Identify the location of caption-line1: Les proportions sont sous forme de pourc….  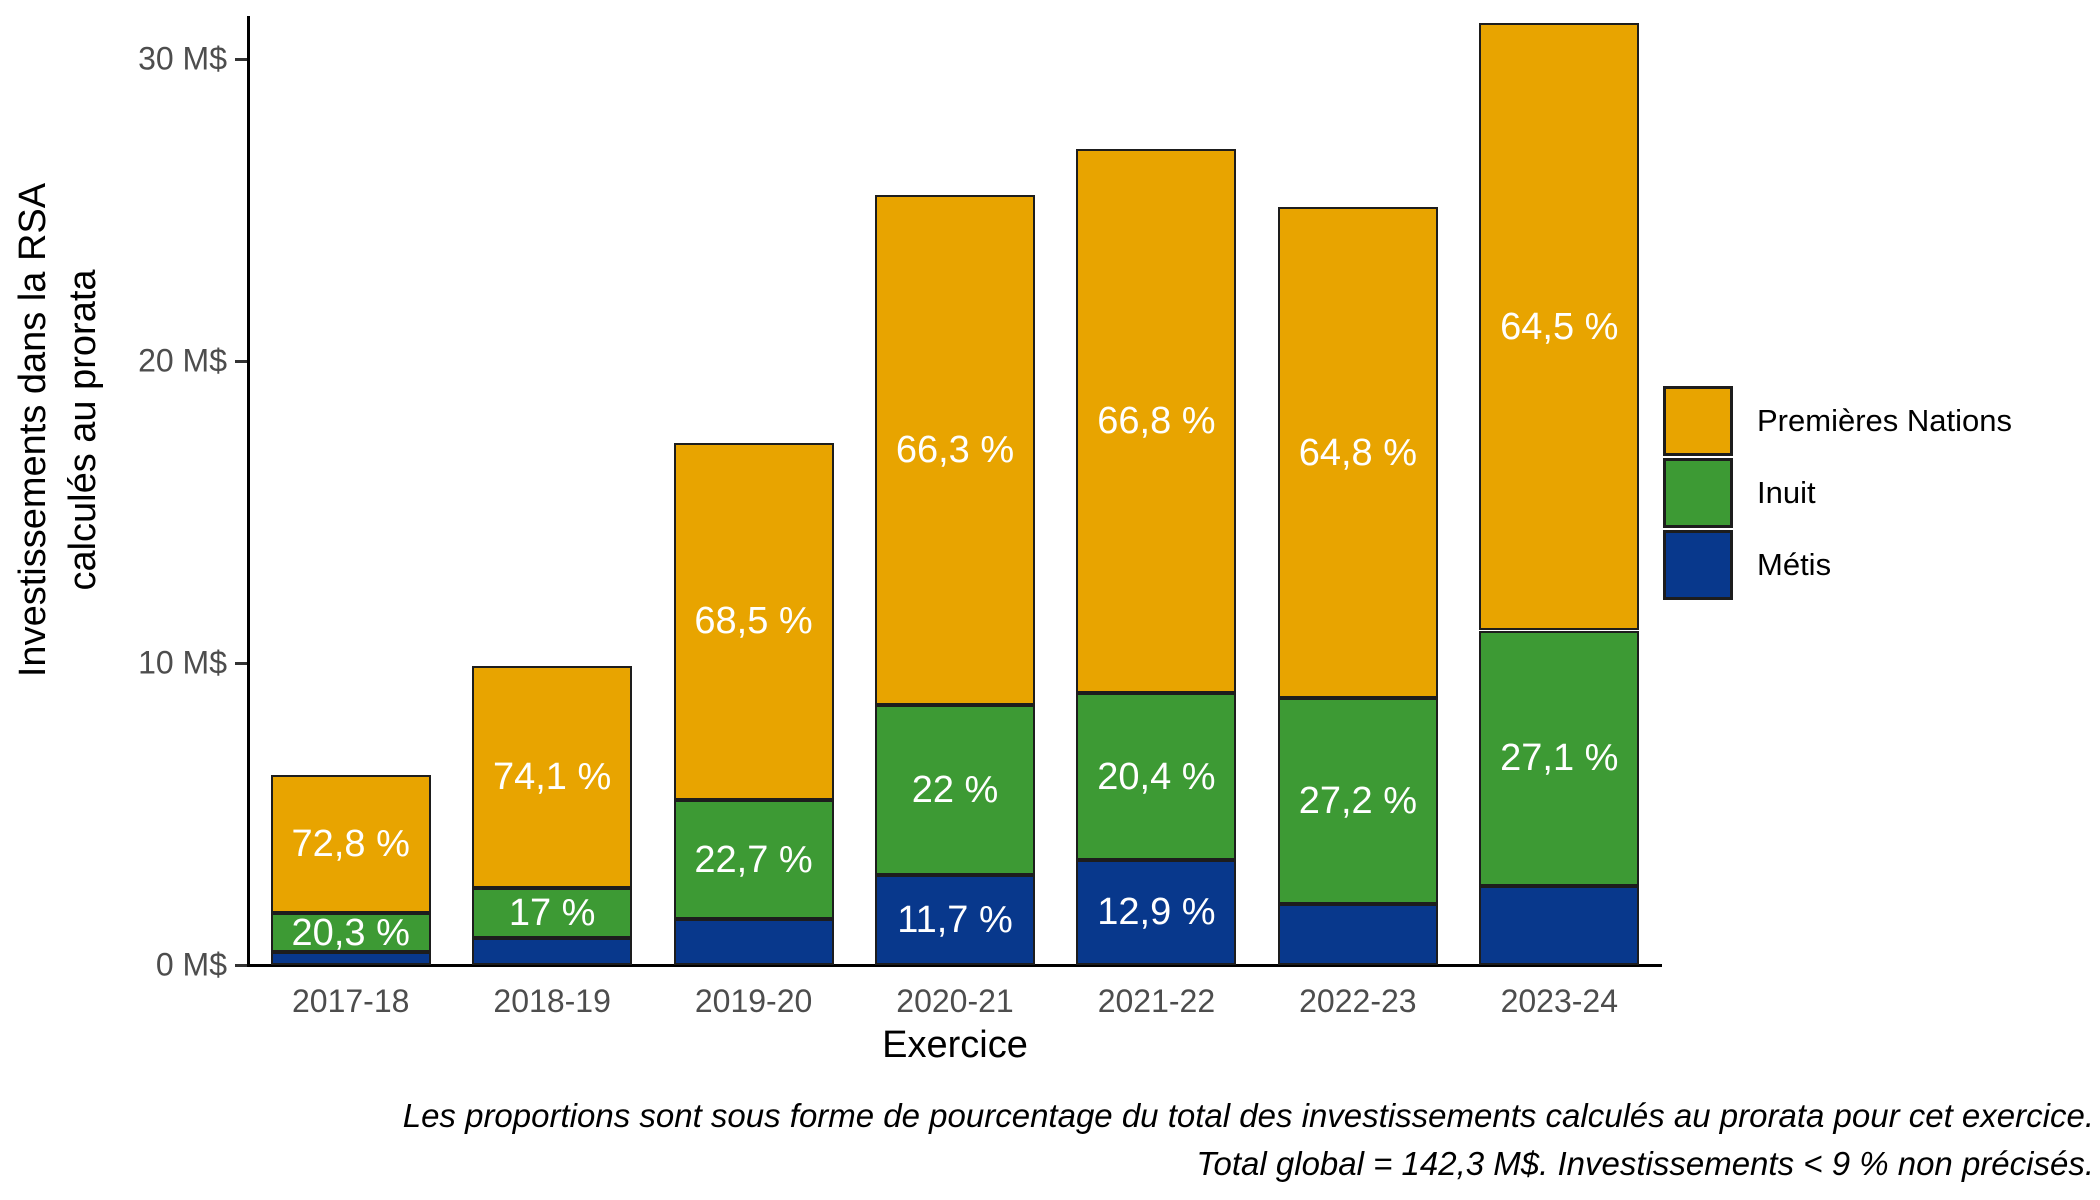
(1248, 1115).